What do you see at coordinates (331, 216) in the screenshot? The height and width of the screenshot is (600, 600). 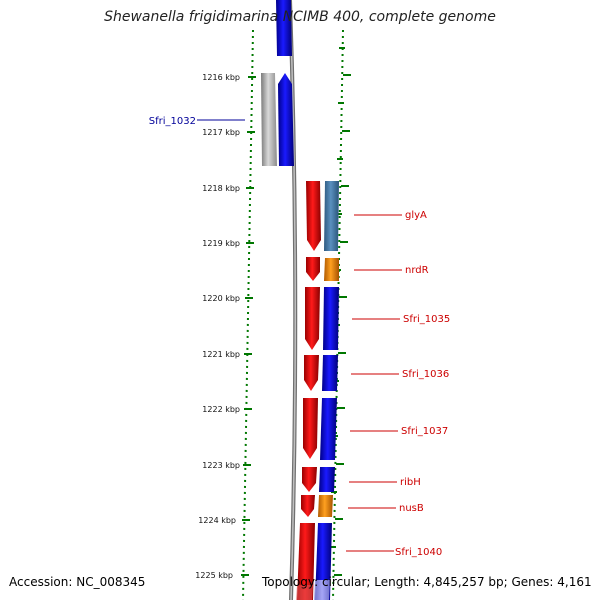 I see `trna-feature` at bounding box center [331, 216].